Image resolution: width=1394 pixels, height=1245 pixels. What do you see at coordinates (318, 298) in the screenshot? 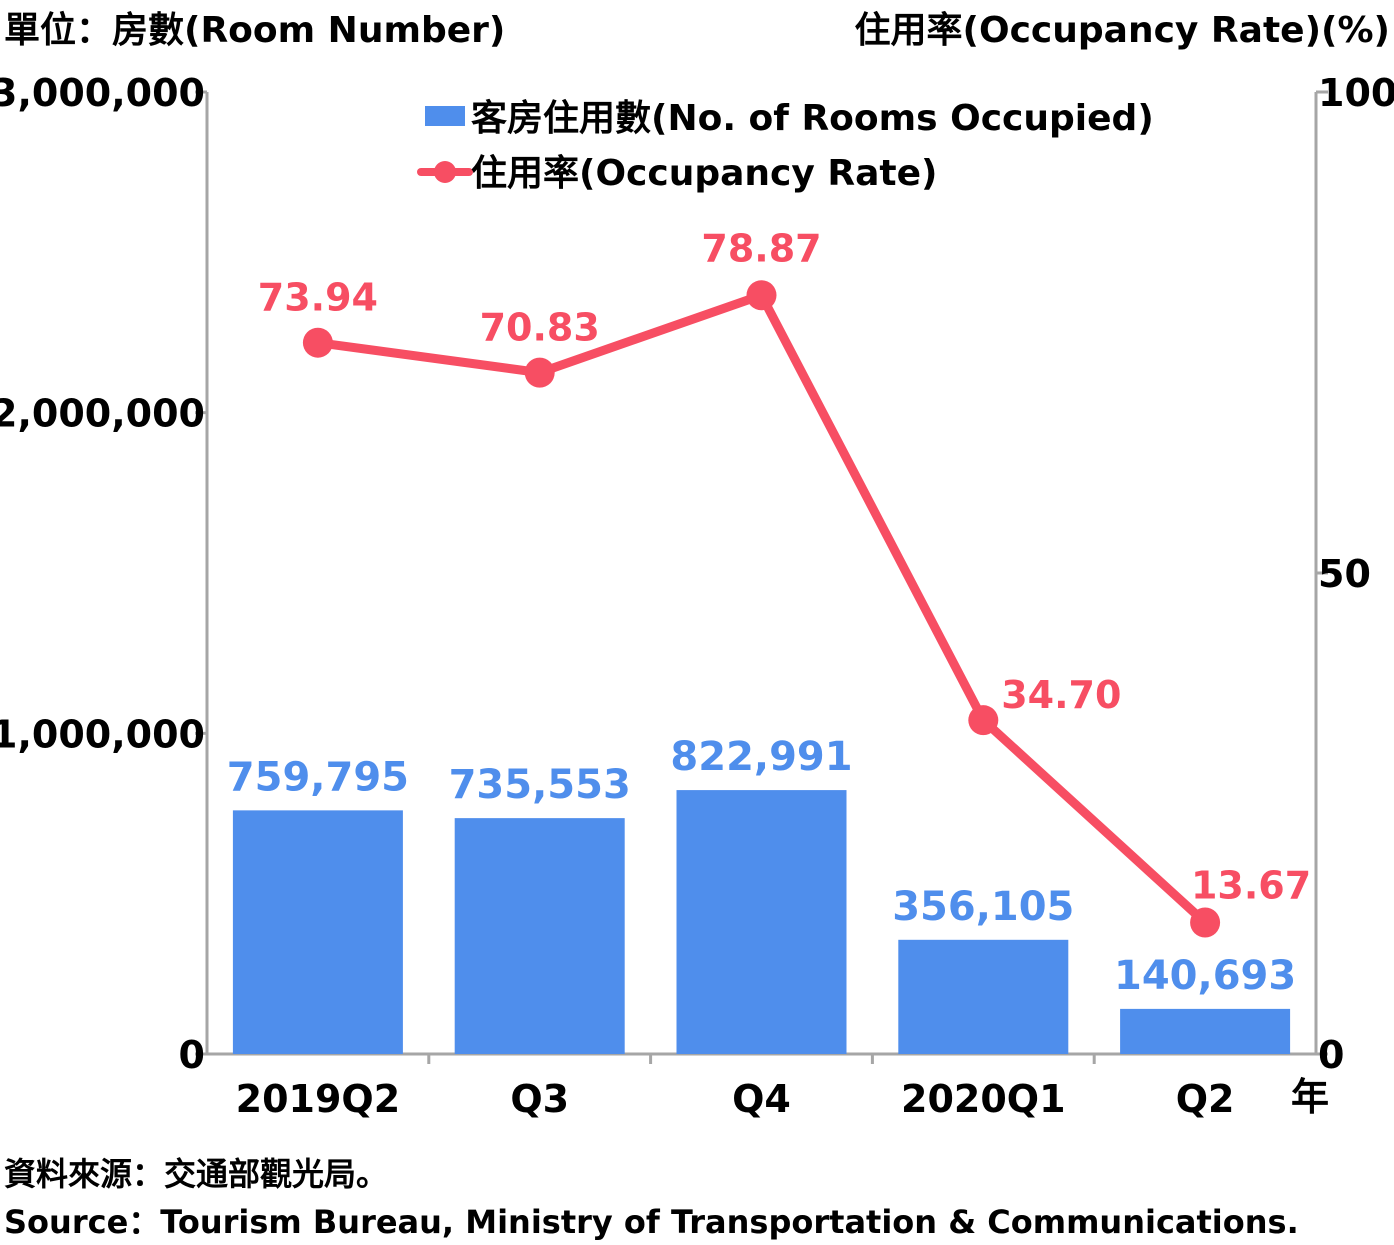
I see `line-data-label: 73.94` at bounding box center [318, 298].